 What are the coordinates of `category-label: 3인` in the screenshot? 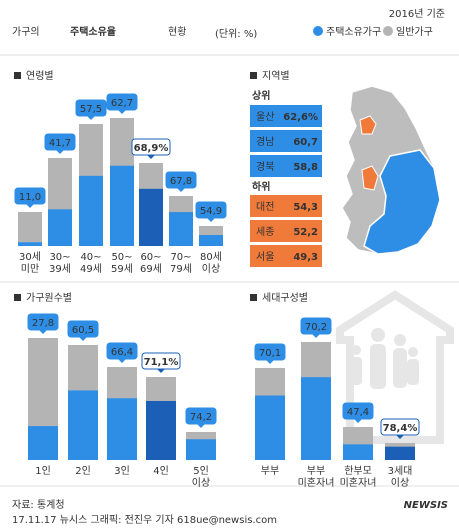 It's located at (122, 471).